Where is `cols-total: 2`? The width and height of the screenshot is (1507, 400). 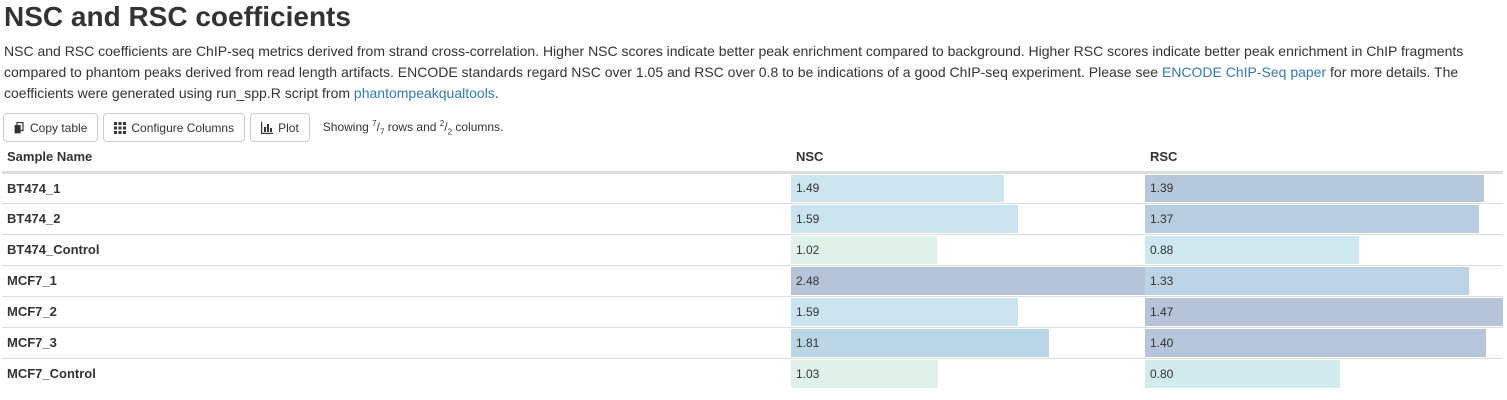
cols-total: 2 is located at coordinates (450, 132).